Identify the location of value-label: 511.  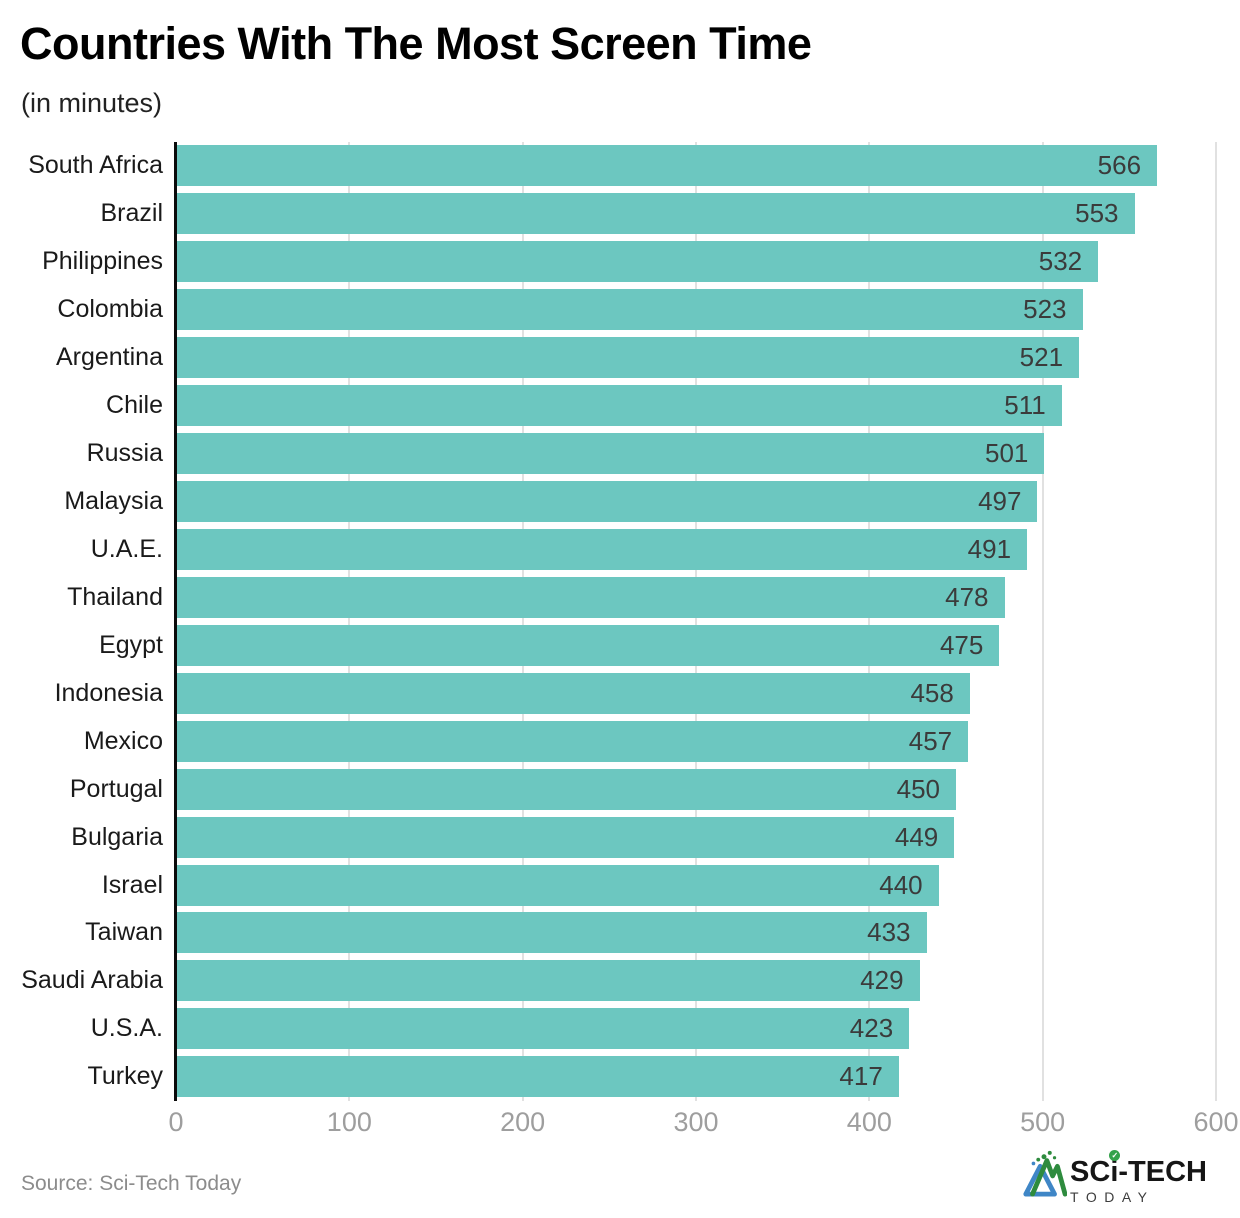
(1025, 405).